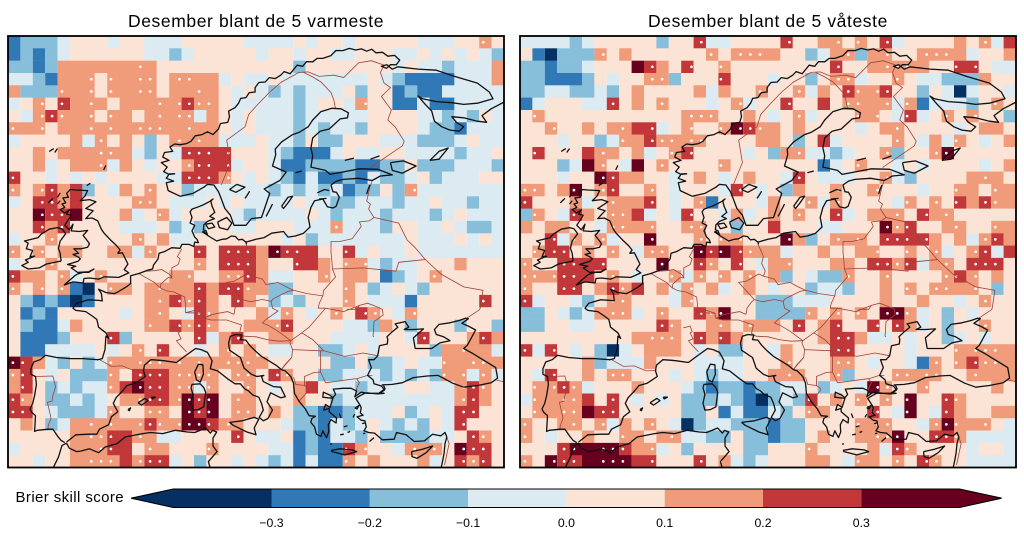 The height and width of the screenshot is (539, 1024). What do you see at coordinates (271, 523) in the screenshot?
I see `svg-text: −0.3` at bounding box center [271, 523].